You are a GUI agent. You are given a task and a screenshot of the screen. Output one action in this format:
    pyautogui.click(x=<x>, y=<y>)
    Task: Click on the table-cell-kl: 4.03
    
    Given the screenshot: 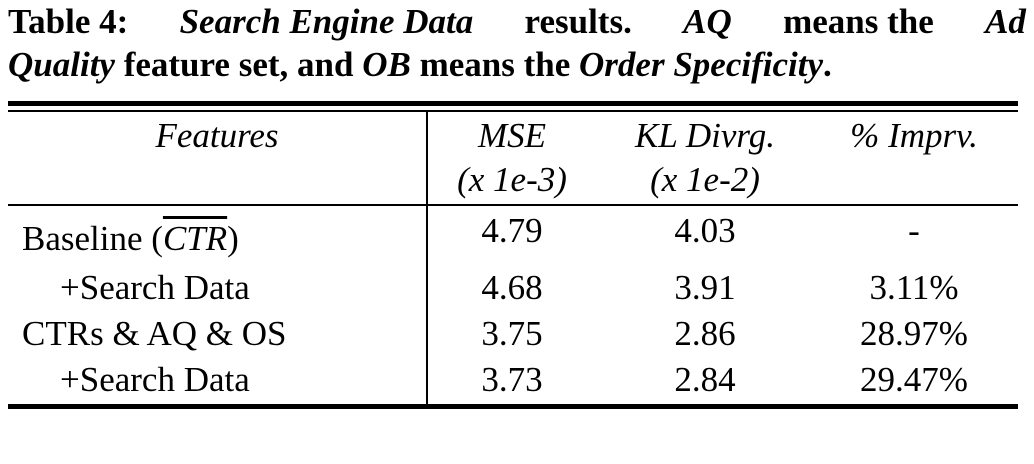 What is the action you would take?
    pyautogui.click(x=705, y=230)
    